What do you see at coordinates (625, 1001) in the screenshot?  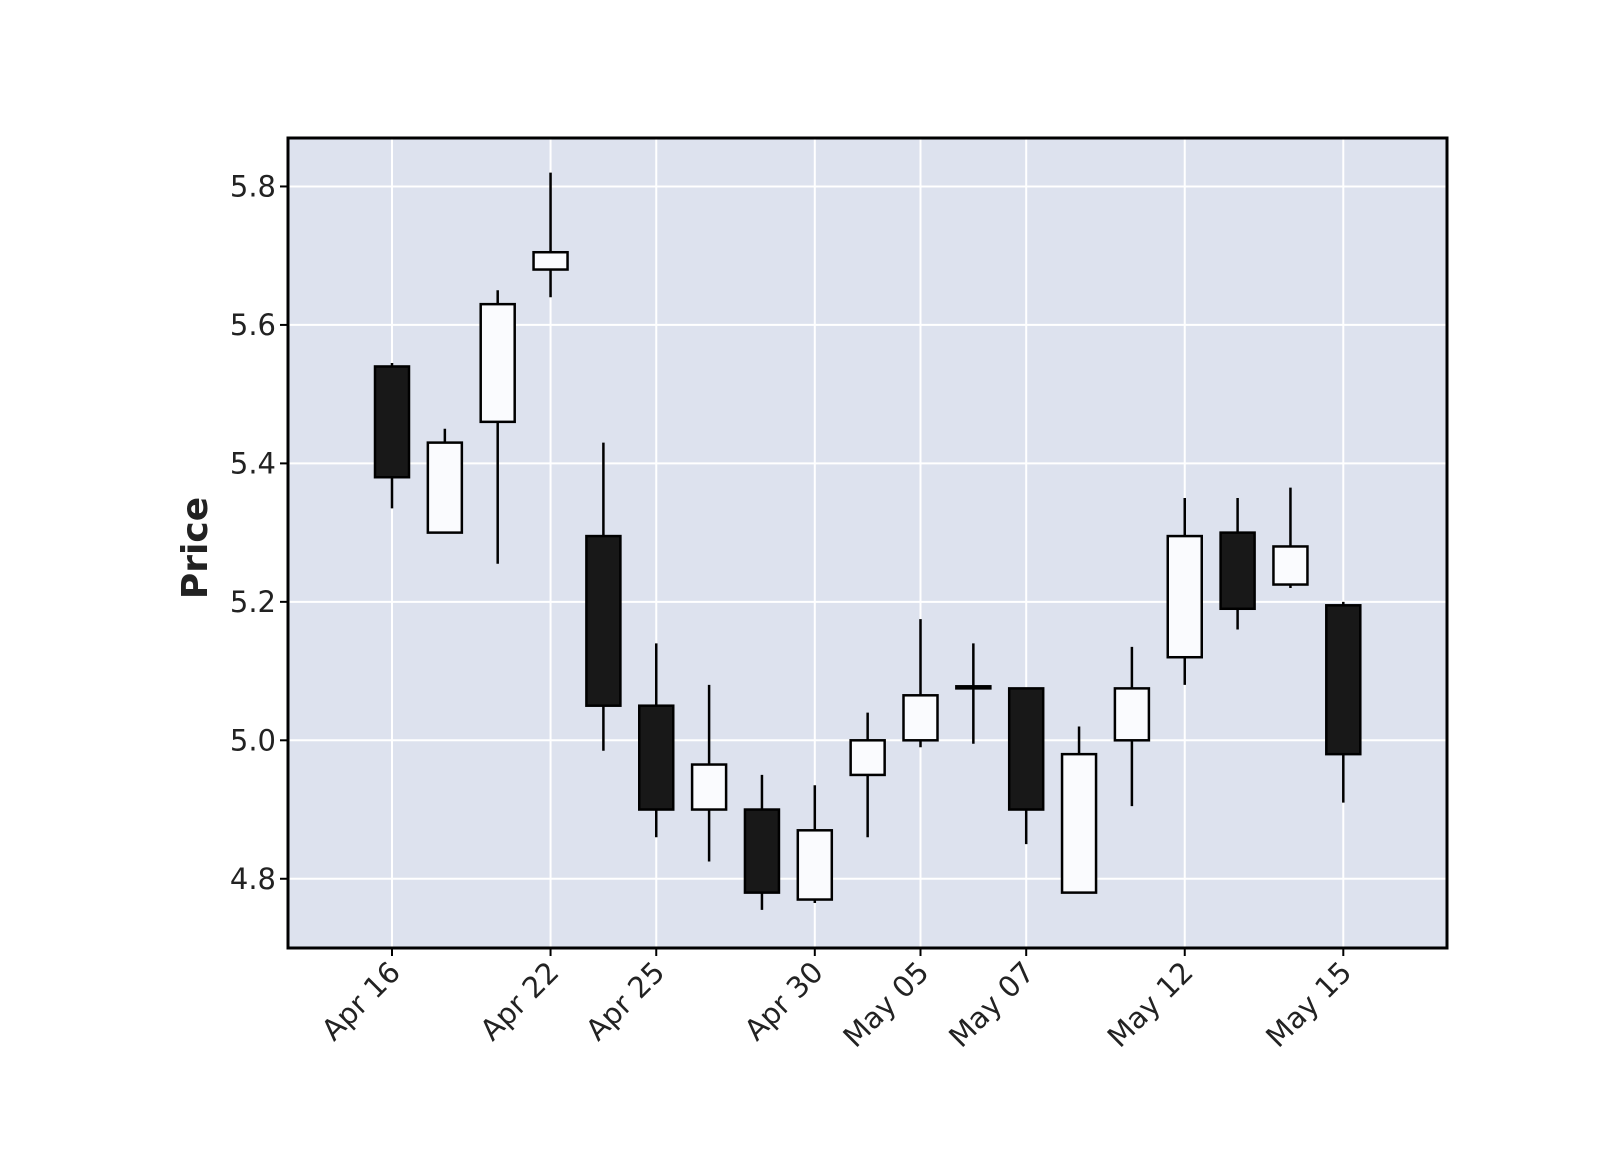 I see `x-tick-label: Apr 25` at bounding box center [625, 1001].